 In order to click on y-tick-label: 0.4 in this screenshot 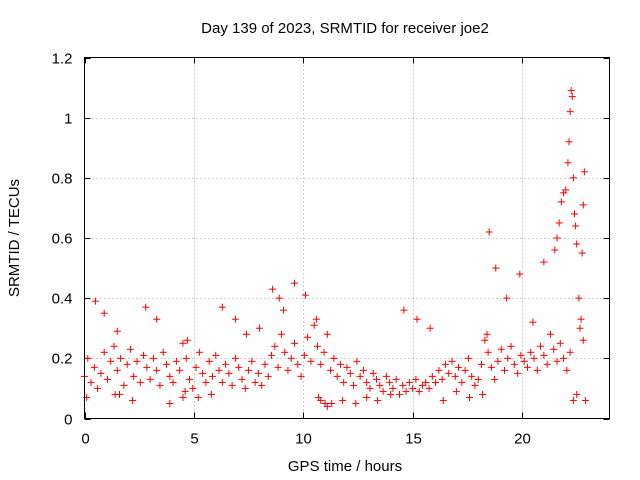, I will do `click(62, 299)`.